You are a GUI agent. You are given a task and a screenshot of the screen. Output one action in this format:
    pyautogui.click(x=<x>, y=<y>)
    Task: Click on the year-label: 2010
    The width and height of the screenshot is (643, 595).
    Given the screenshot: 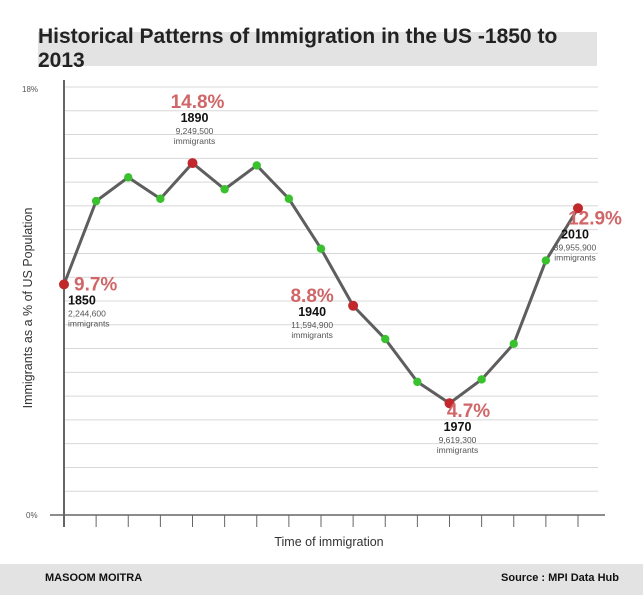 What is the action you would take?
    pyautogui.click(x=575, y=234)
    